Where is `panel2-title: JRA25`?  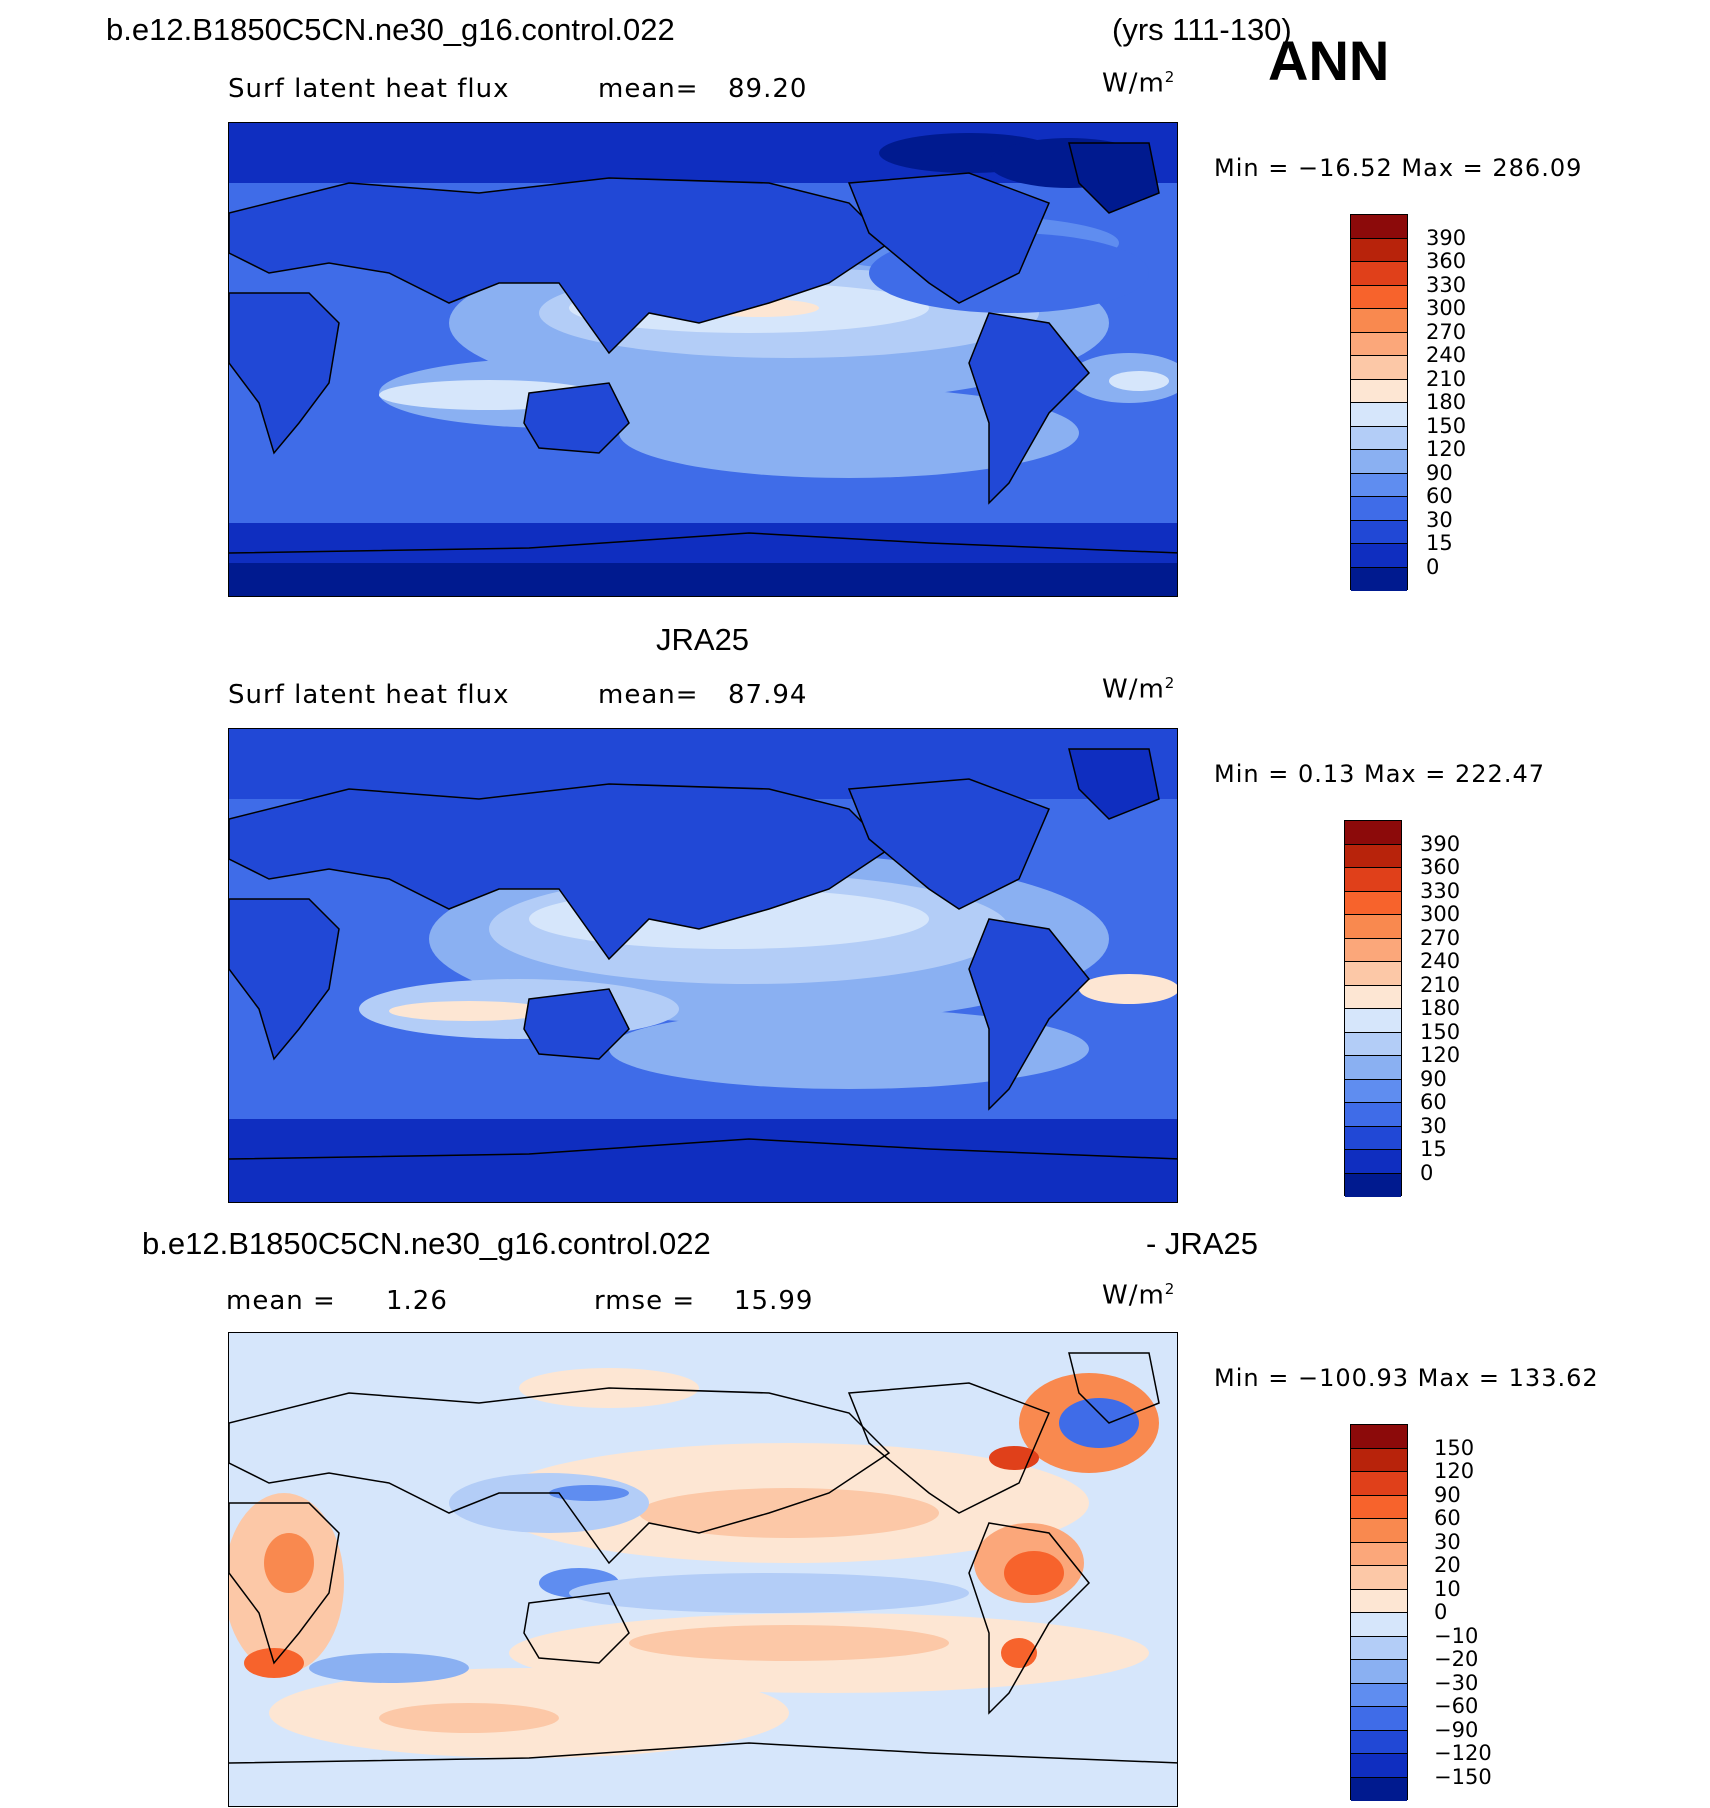
panel2-title: JRA25 is located at coordinates (703, 639).